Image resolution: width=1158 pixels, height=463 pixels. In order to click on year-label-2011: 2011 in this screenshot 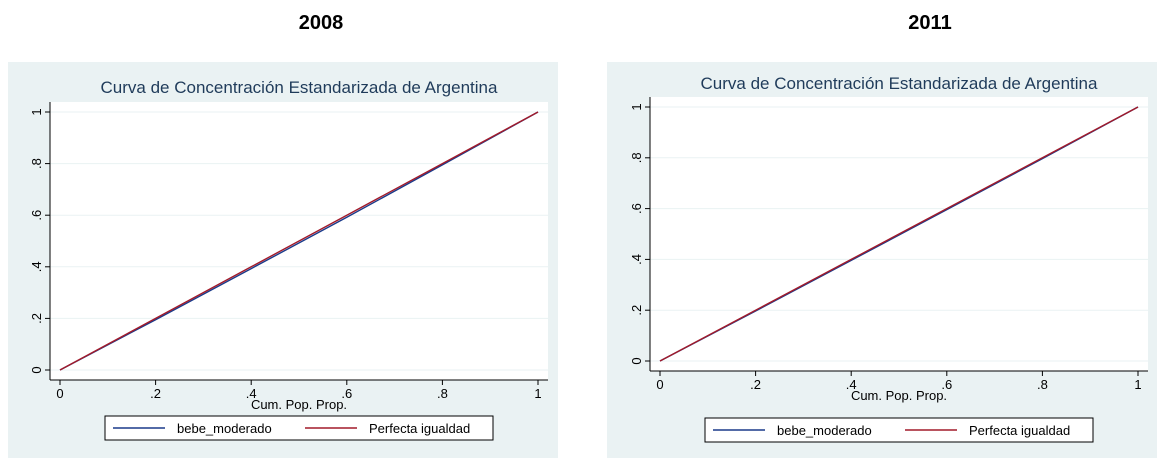, I will do `click(930, 23)`.